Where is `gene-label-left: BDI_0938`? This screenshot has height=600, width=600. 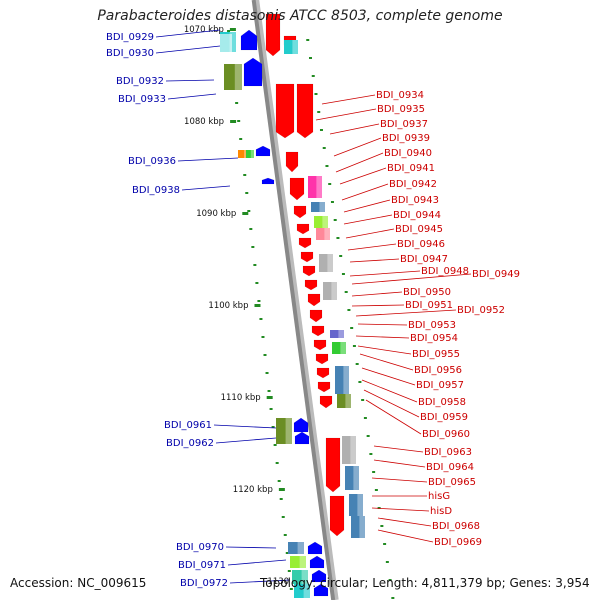
gene-label-left: BDI_0938 is located at coordinates (156, 190).